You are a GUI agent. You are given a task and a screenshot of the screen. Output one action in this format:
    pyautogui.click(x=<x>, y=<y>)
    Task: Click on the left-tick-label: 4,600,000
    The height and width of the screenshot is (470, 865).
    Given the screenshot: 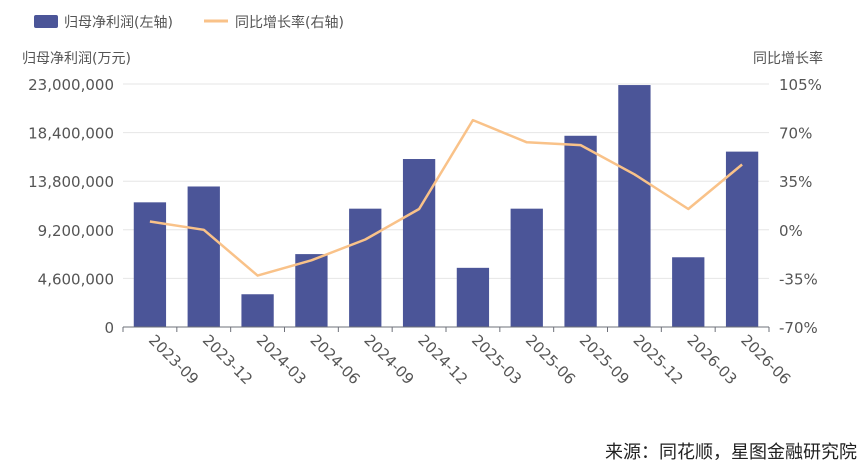 What is the action you would take?
    pyautogui.click(x=76, y=279)
    